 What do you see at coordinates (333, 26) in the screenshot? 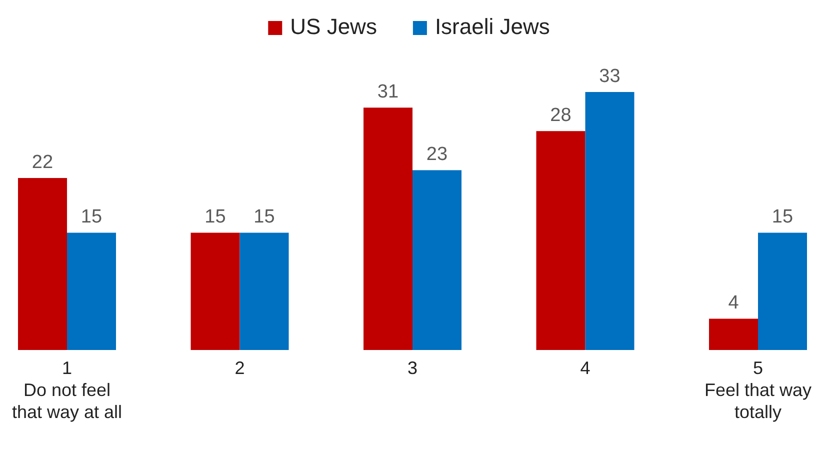
I see `legend-label: US Jews` at bounding box center [333, 26].